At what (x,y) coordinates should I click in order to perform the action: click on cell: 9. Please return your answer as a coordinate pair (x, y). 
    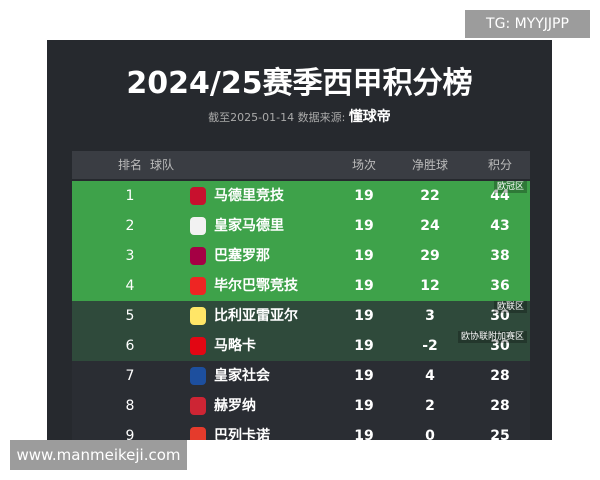
    Looking at the image, I should click on (130, 434).